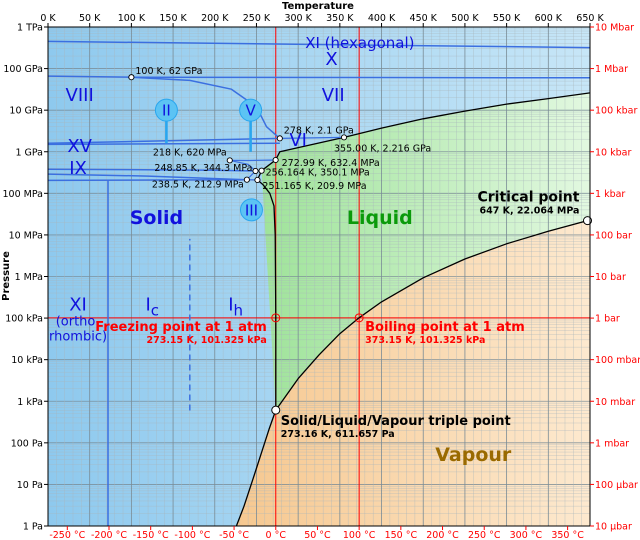  Describe the element at coordinates (331, 59) in the screenshot. I see `ice-phase-label: X` at that location.